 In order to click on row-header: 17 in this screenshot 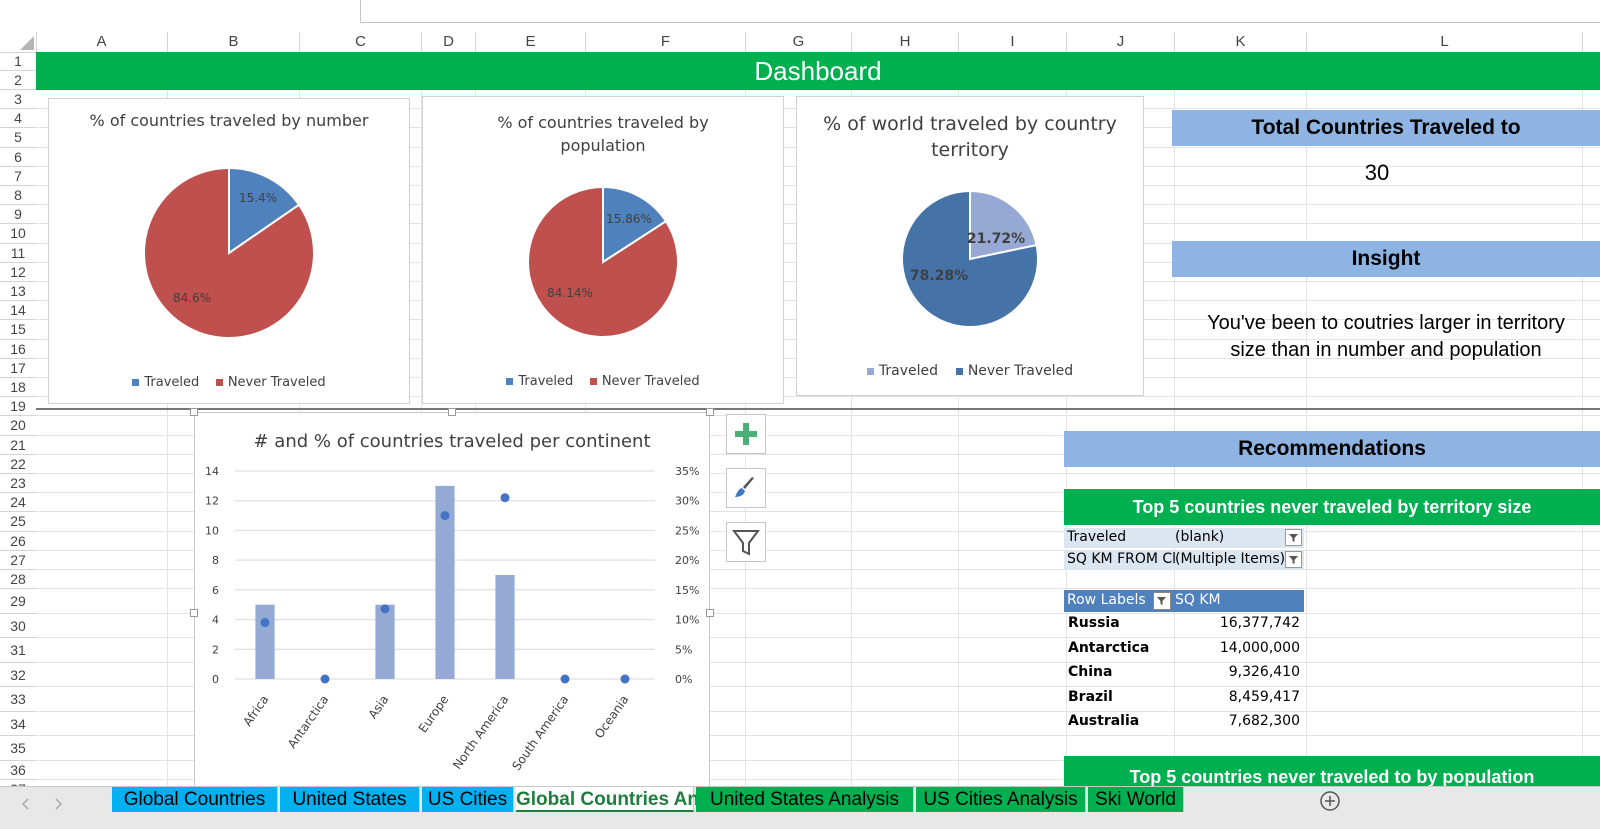, I will do `click(18, 368)`.